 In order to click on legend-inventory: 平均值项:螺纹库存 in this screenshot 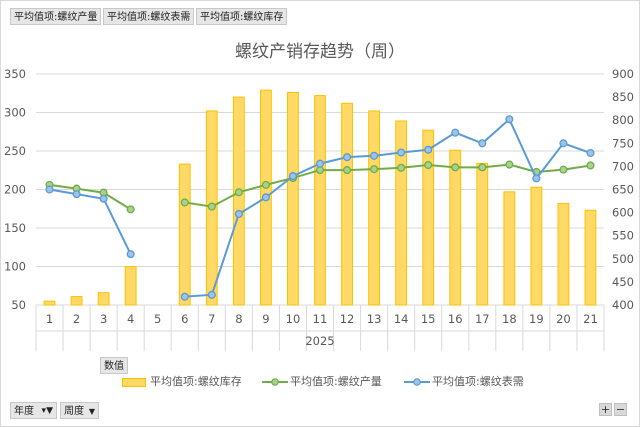, I will do `click(182, 382)`.